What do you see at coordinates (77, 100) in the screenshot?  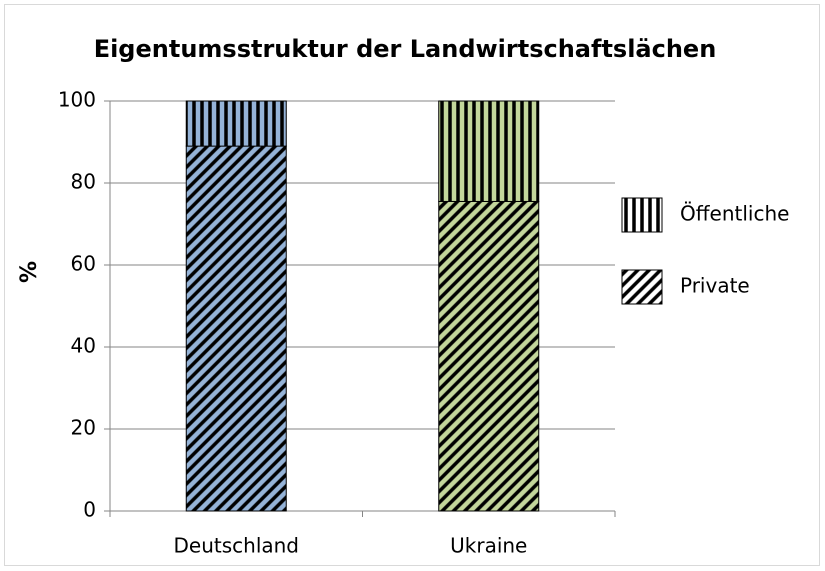 I see `y-tick-label: 100` at bounding box center [77, 100].